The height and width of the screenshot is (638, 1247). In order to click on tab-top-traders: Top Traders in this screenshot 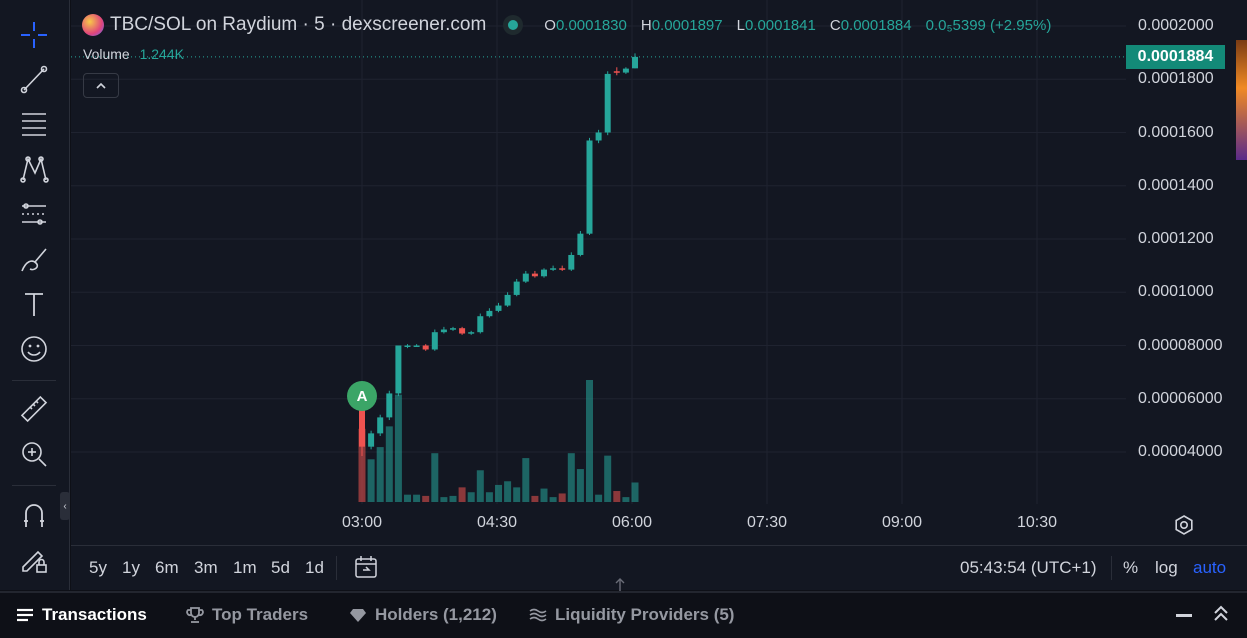, I will do `click(247, 615)`.